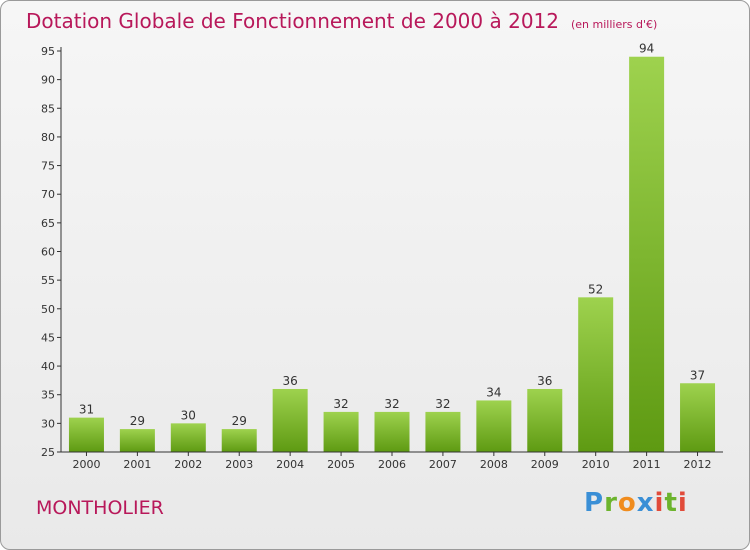 The width and height of the screenshot is (750, 550). I want to click on x-tick-label: 2007, so click(443, 464).